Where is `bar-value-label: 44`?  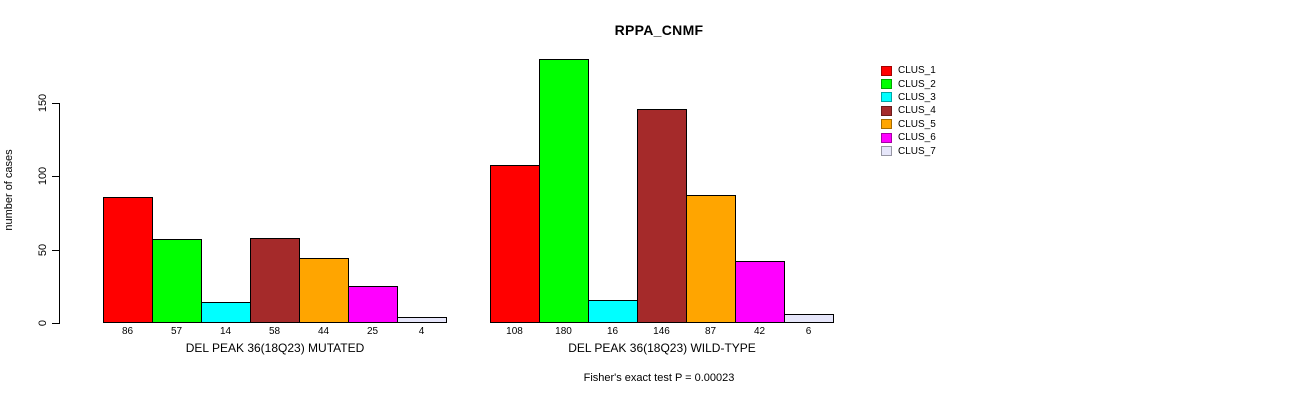
bar-value-label: 44 is located at coordinates (323, 331).